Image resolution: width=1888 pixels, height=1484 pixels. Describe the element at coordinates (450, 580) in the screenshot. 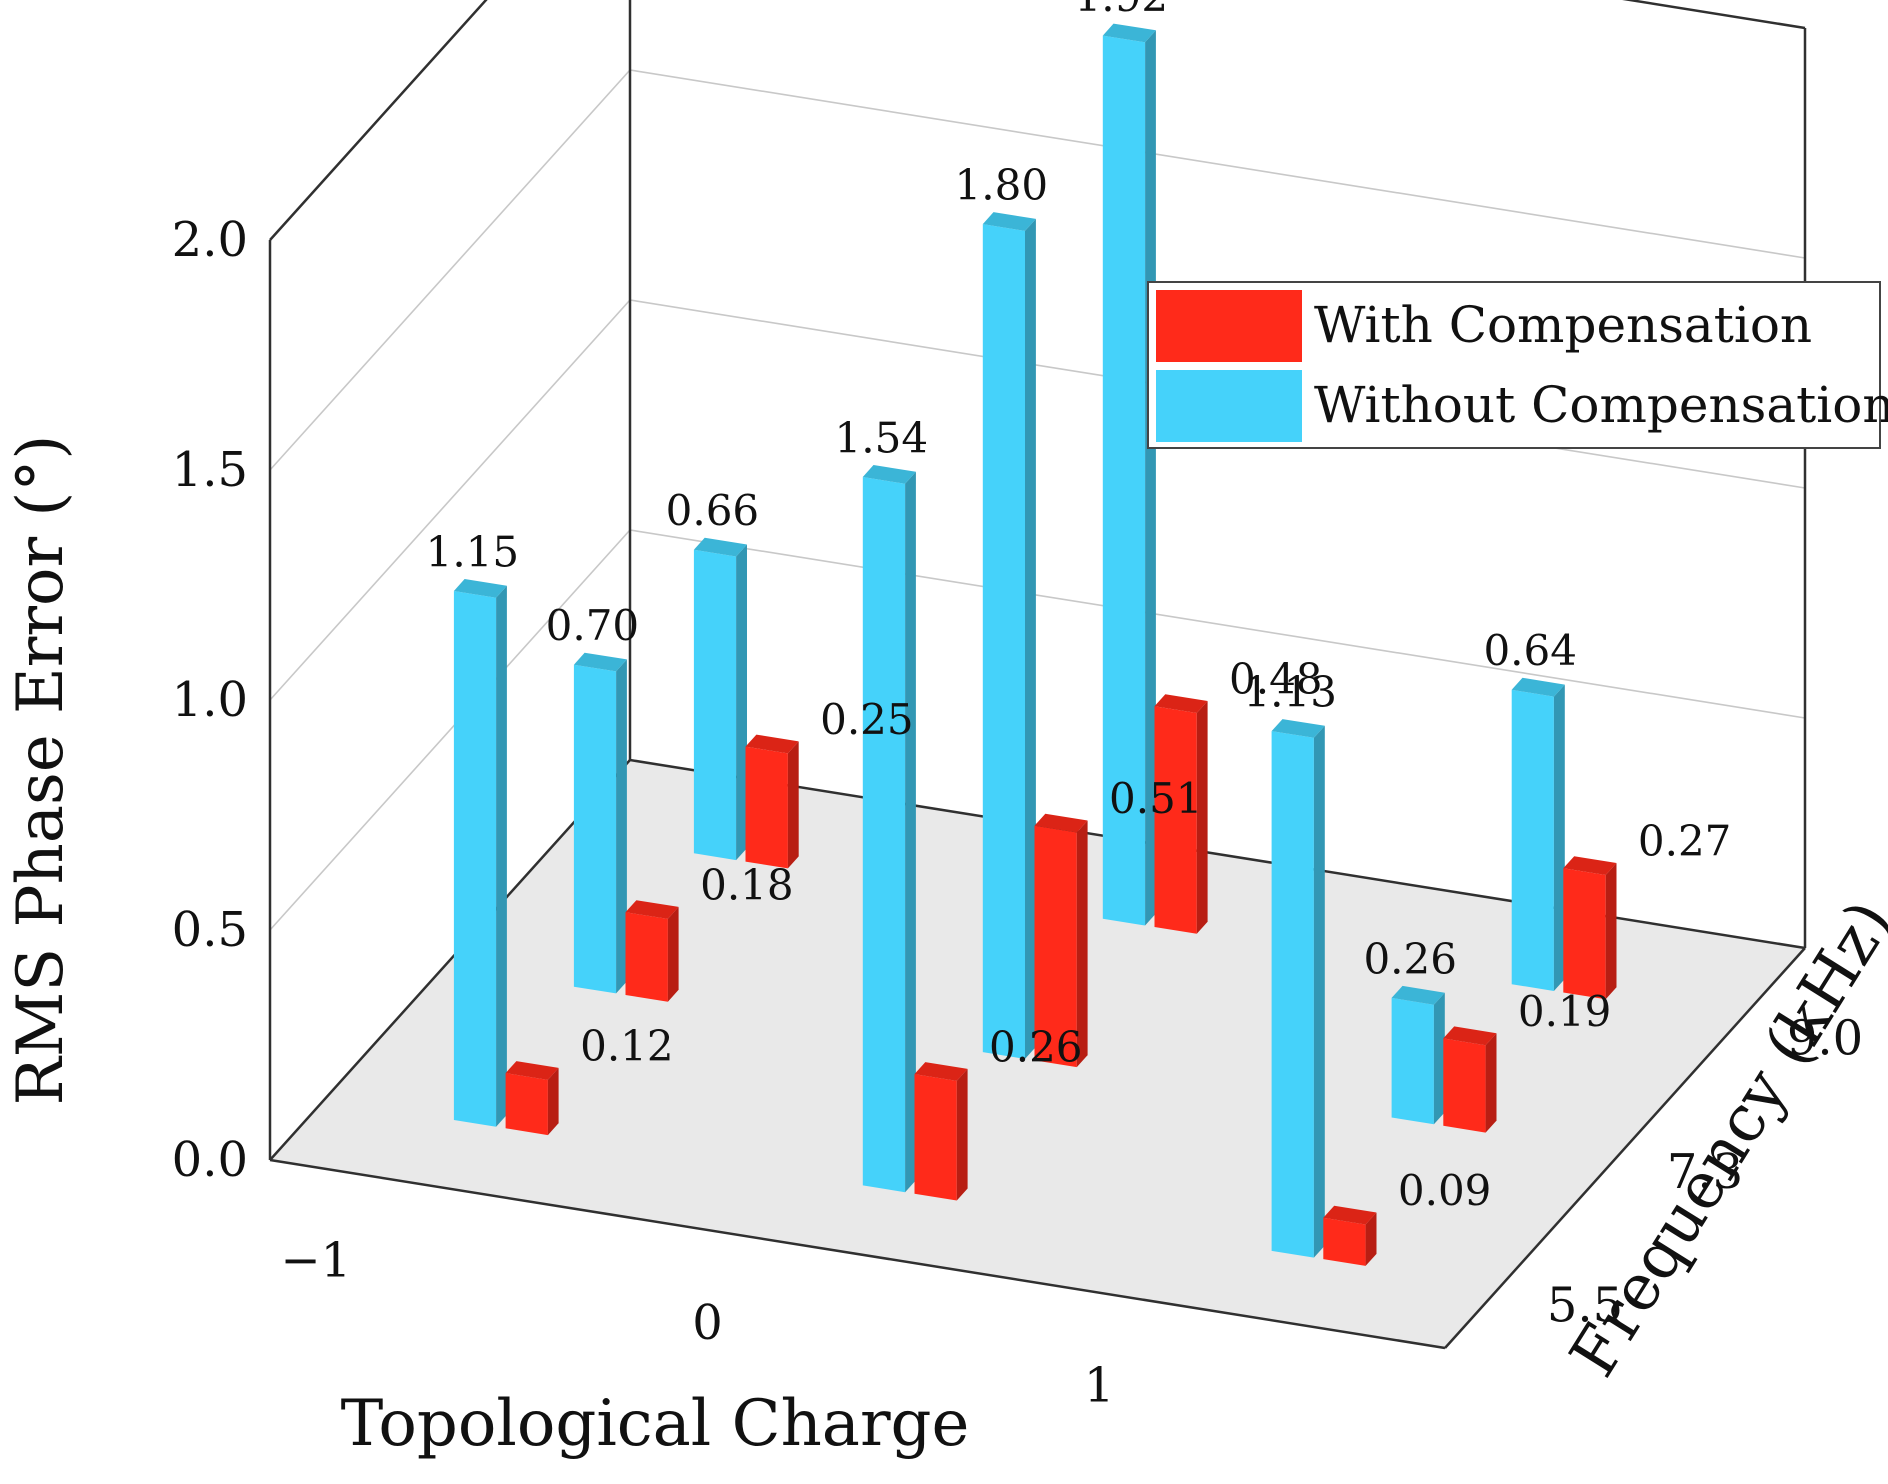

I see `chart-side-wall` at that location.